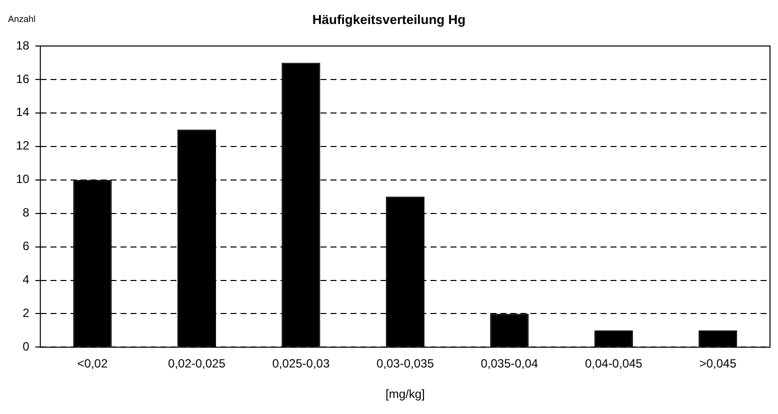 This screenshot has height=414, width=778. What do you see at coordinates (22, 19) in the screenshot?
I see `y-axis-title: Anzahl` at bounding box center [22, 19].